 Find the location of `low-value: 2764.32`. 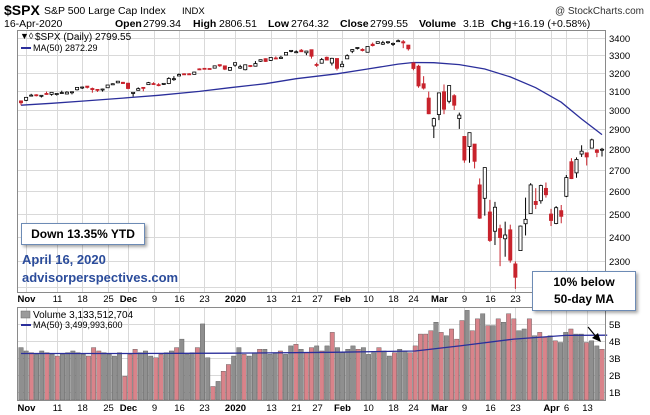

low-value: 2764.32 is located at coordinates (310, 24).